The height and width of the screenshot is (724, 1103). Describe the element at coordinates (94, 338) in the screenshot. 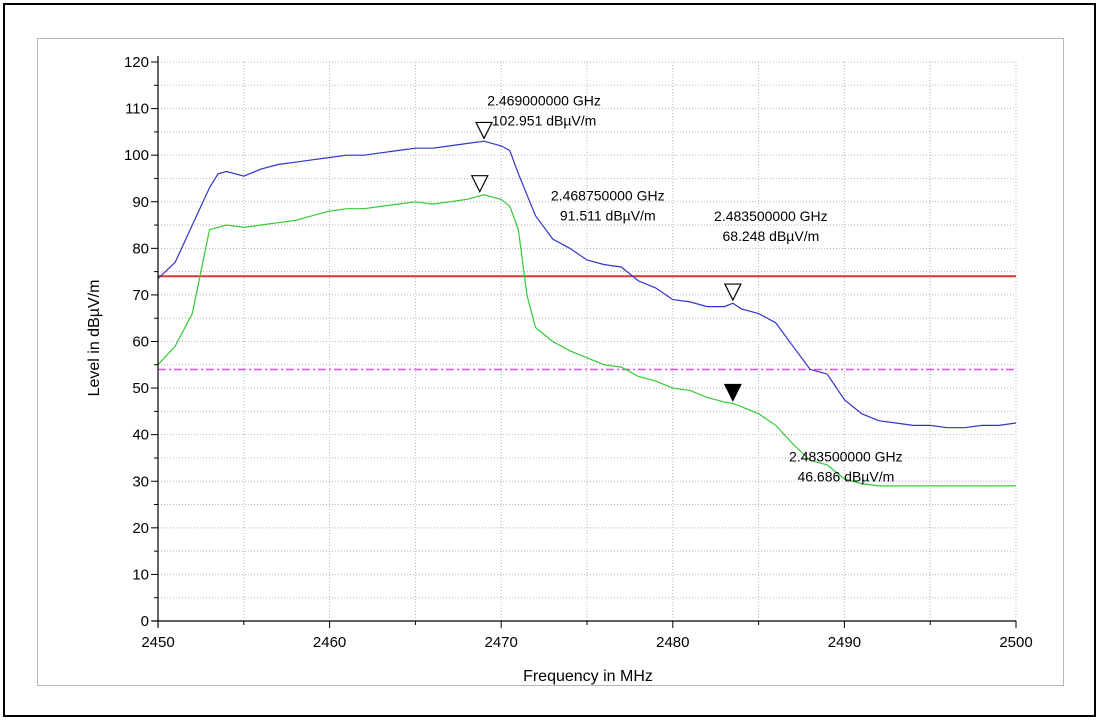

I see `y-axis-label: Level in dBµV/m` at that location.